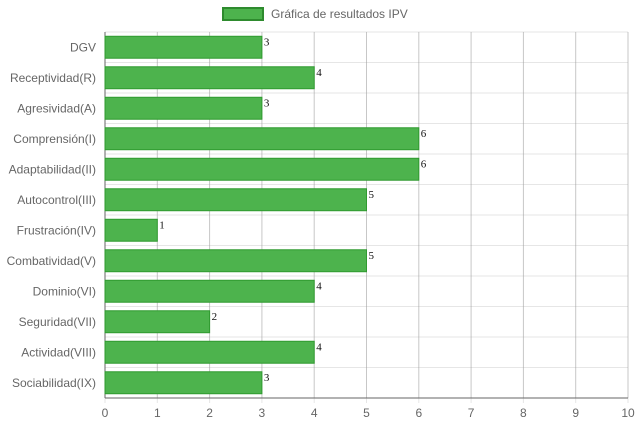 The width and height of the screenshot is (639, 427). Describe the element at coordinates (209, 413) in the screenshot. I see `x-tick-label: 2` at that location.